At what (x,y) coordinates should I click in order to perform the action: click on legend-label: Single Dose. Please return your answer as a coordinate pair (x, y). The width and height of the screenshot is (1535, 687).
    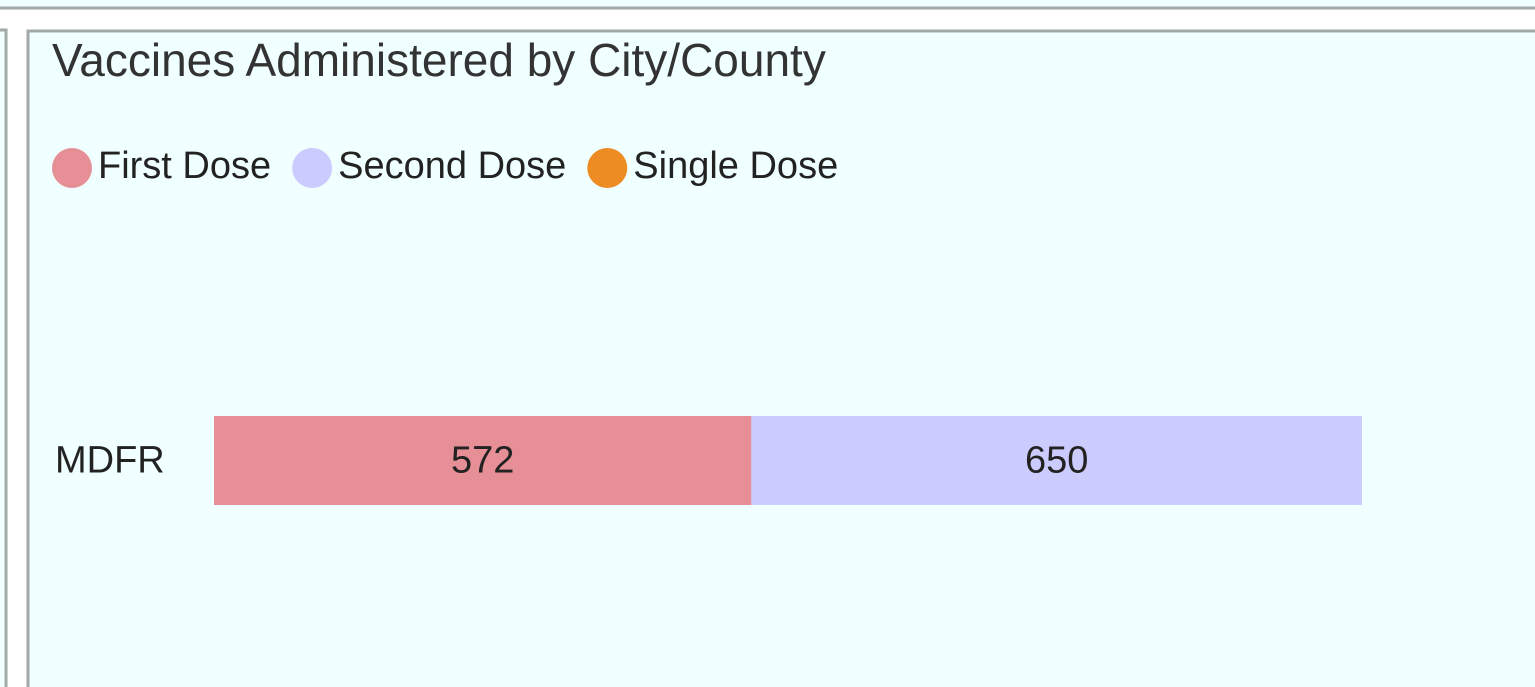
    Looking at the image, I should click on (735, 166).